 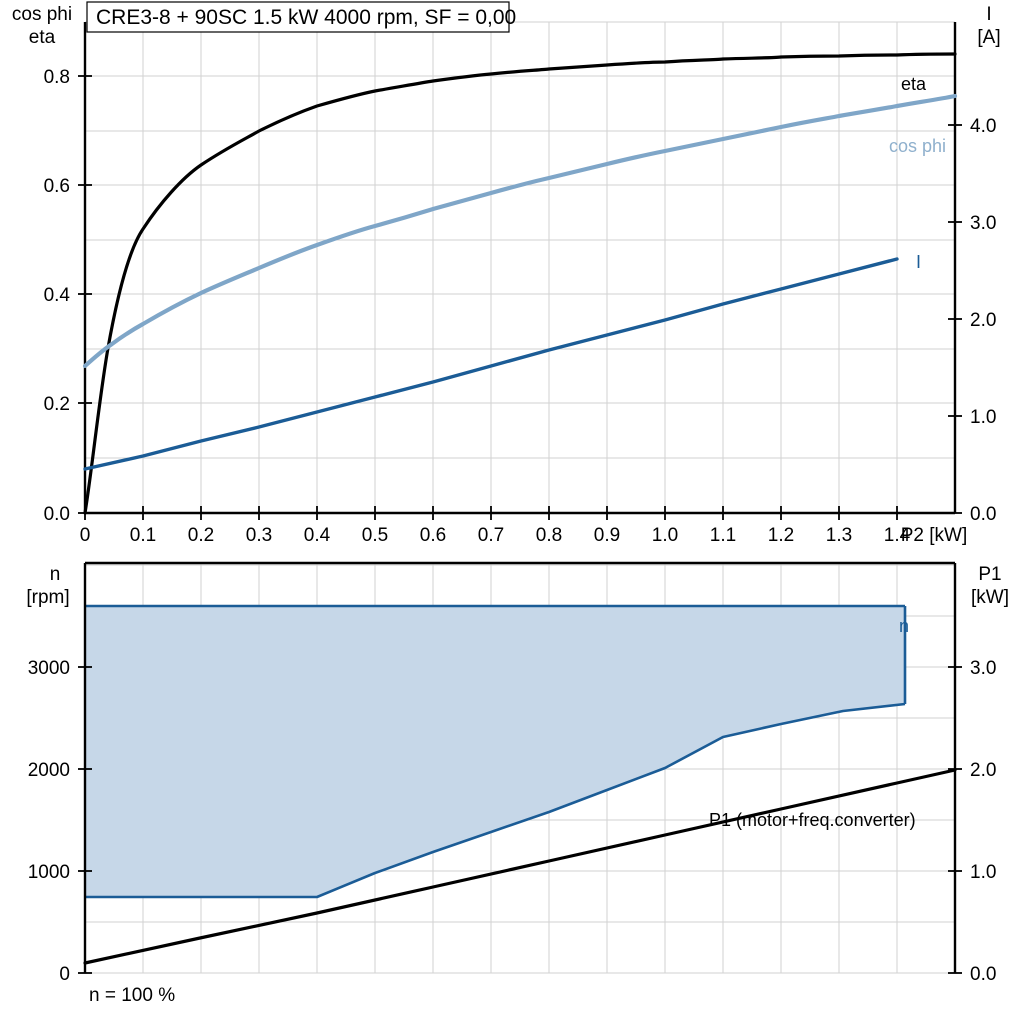 I want to click on top-right-axis-title-line2: [A], so click(x=988, y=37).